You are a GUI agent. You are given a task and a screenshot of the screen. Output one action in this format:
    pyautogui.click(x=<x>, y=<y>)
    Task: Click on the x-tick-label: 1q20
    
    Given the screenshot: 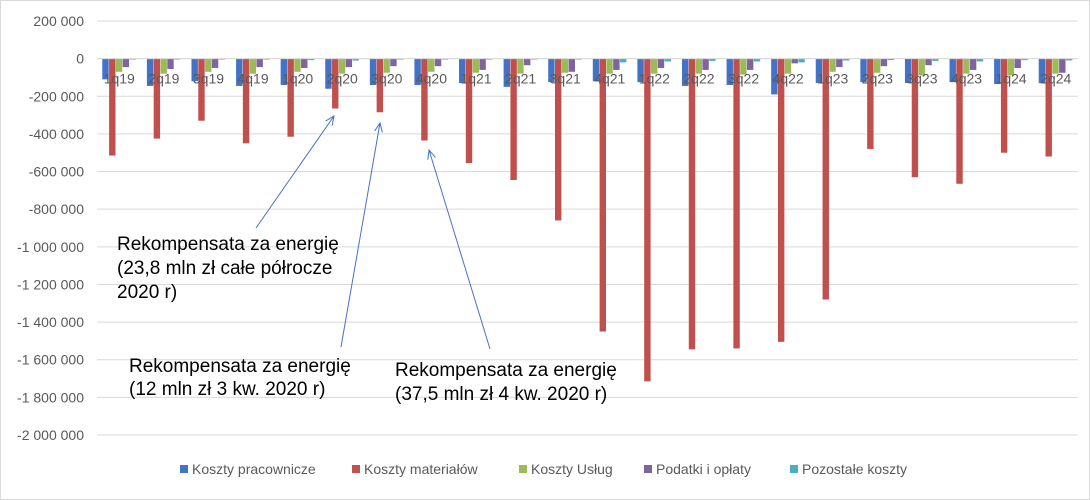 What is the action you would take?
    pyautogui.click(x=297, y=79)
    